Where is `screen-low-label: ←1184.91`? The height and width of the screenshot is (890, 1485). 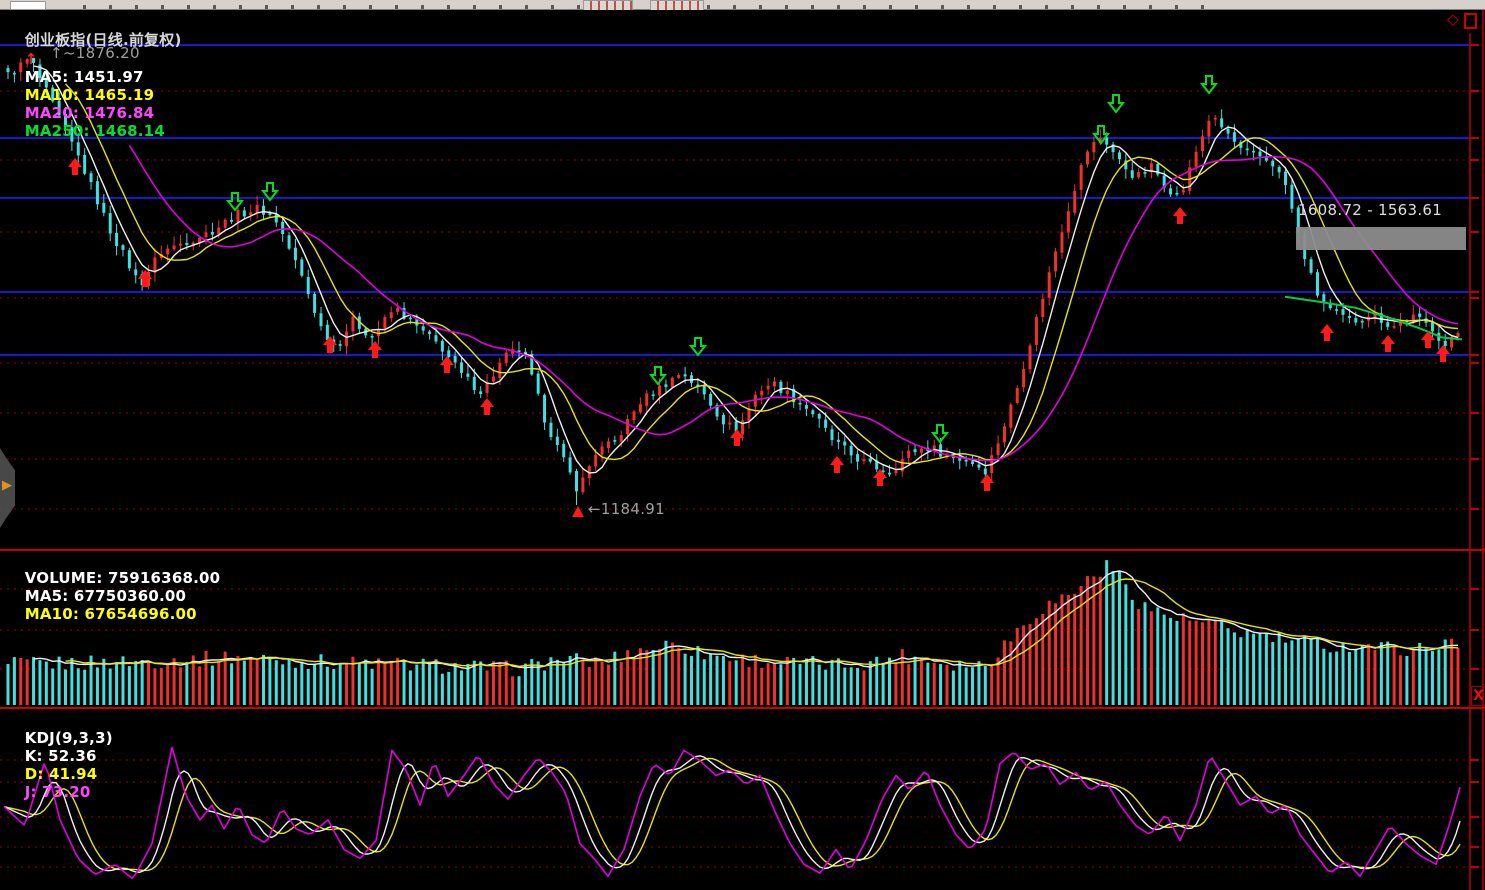
screen-low-label: ←1184.91 is located at coordinates (626, 509).